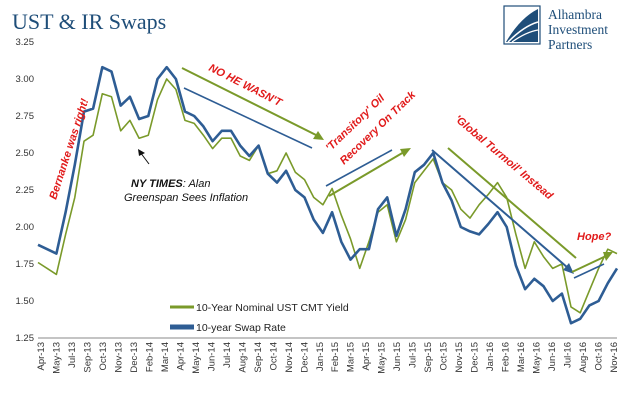 The image size is (644, 401). Describe the element at coordinates (506, 357) in the screenshot. I see `x-tick-label: Feb-16` at that location.